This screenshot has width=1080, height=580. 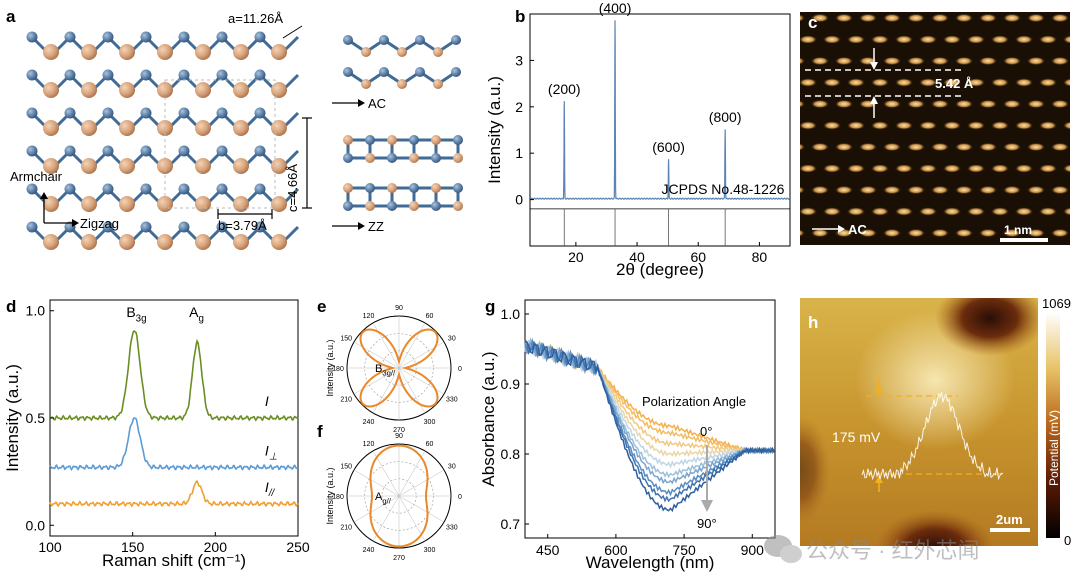 What do you see at coordinates (346, 400) in the screenshot?
I see `angle-label: 210` at bounding box center [346, 400].